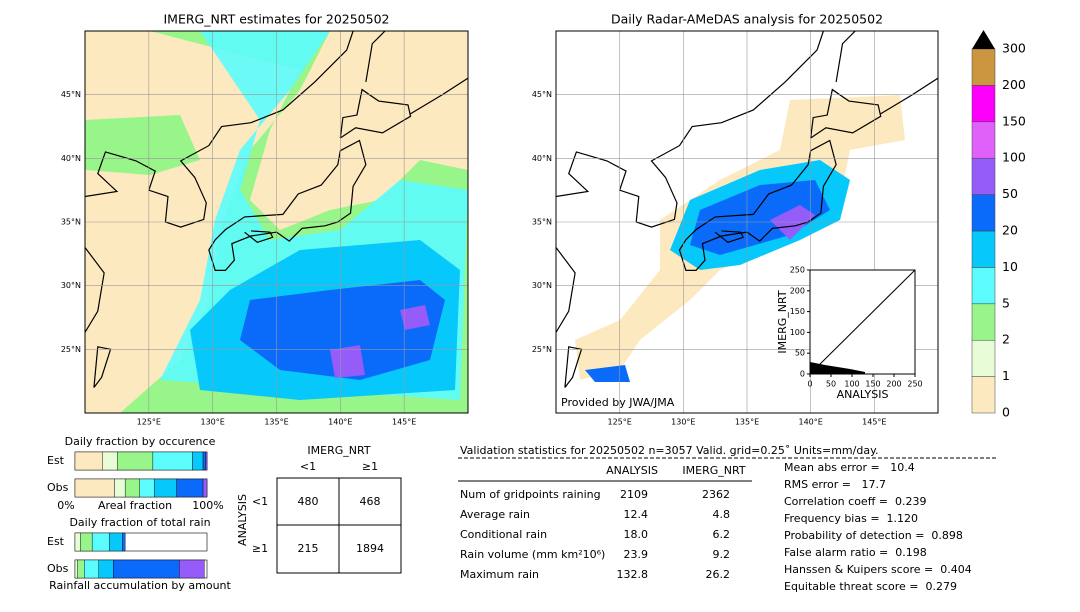 This screenshot has height=612, width=1080. Describe the element at coordinates (855, 501) in the screenshot. I see `score: Correlation coeff = 0.239` at that location.